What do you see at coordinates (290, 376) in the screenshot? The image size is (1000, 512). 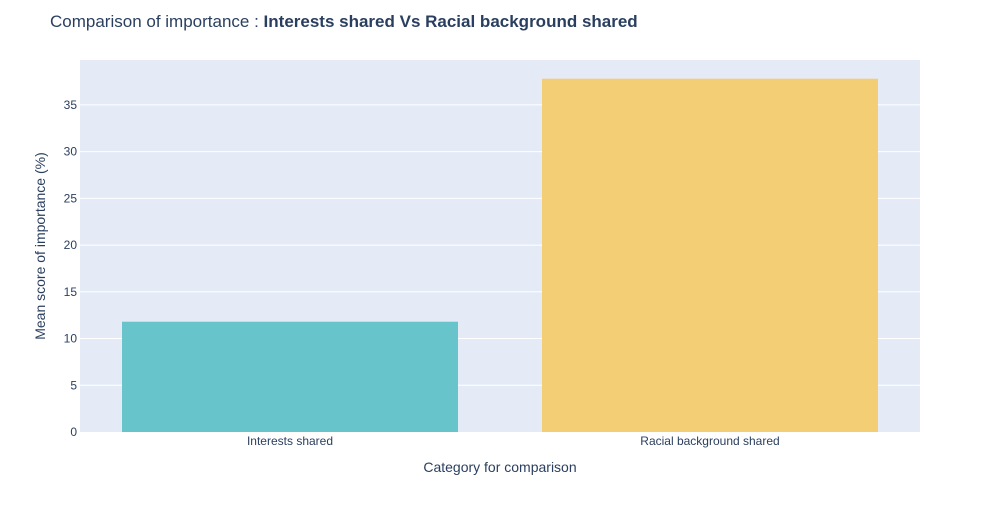 I see `bar-interests-shared` at bounding box center [290, 376].